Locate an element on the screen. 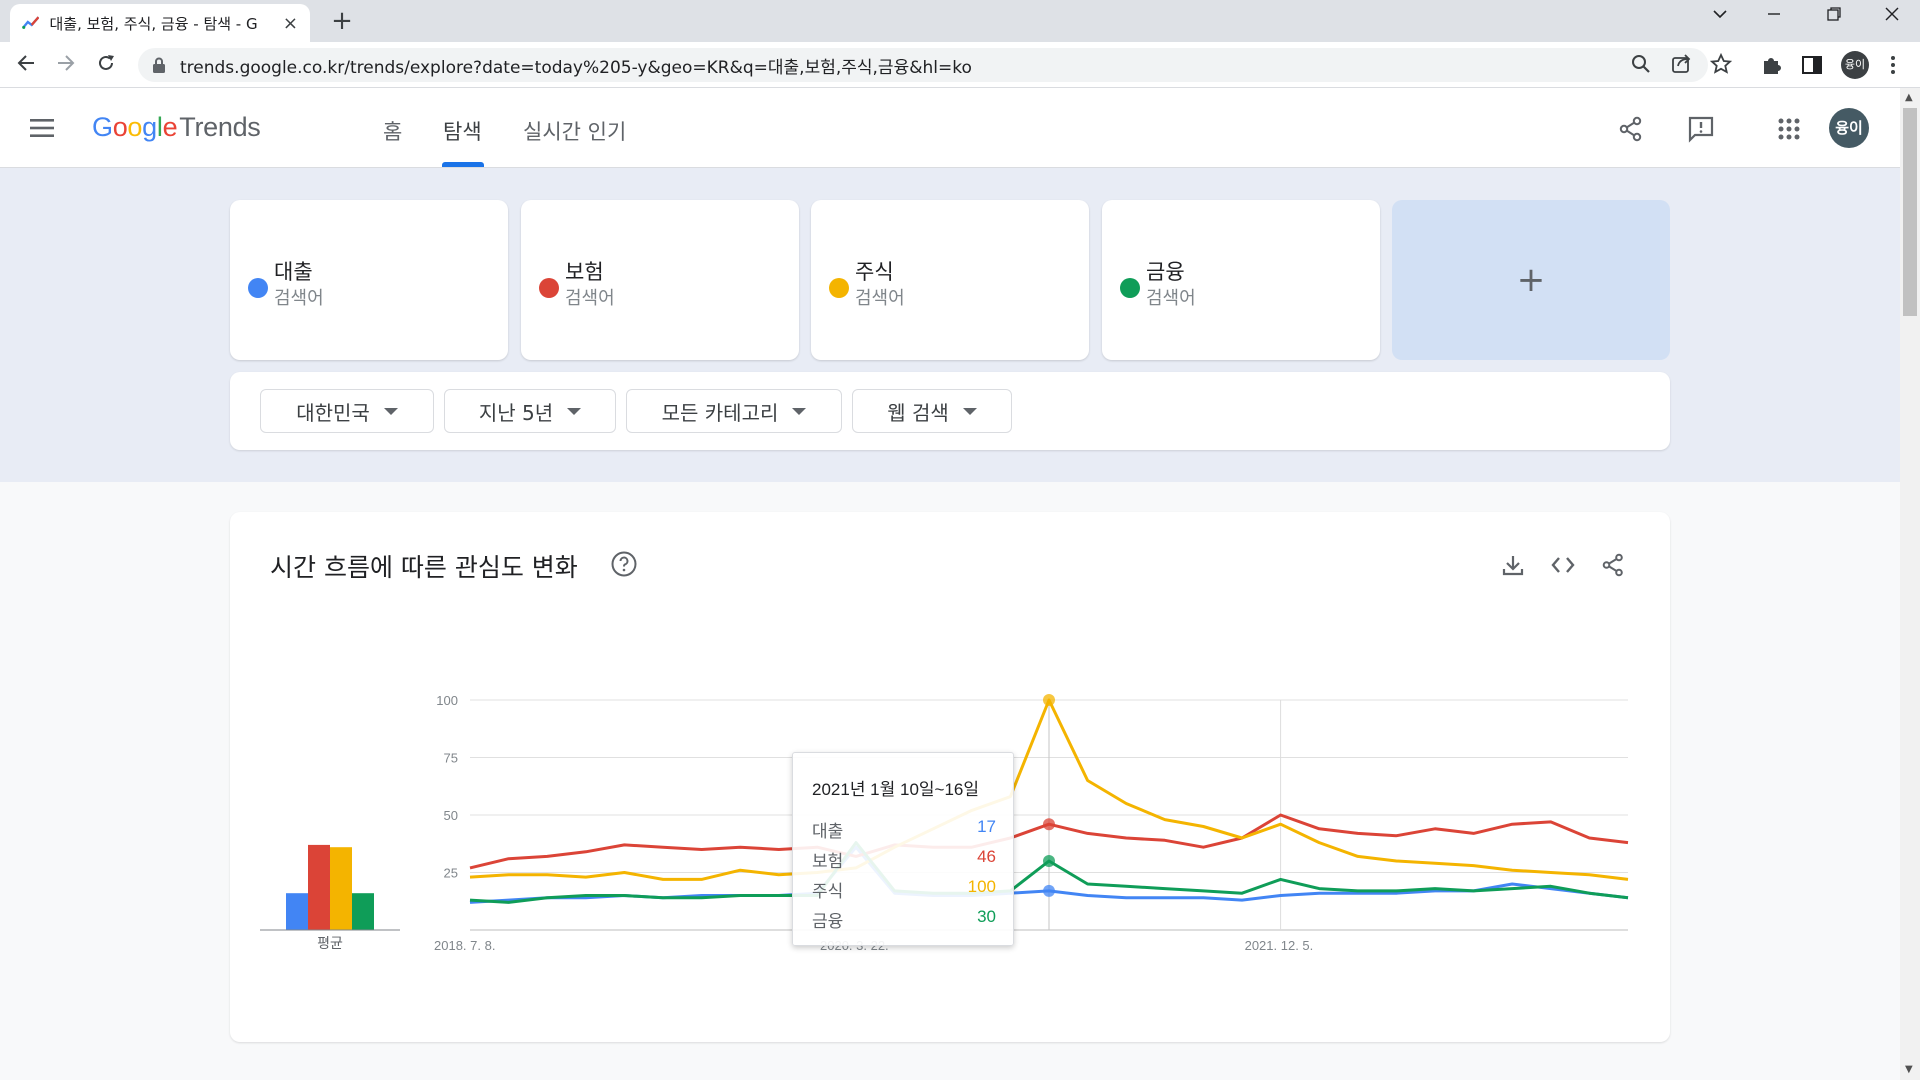 This screenshot has width=1920, height=1080. tooltip-term: 대출 is located at coordinates (828, 831).